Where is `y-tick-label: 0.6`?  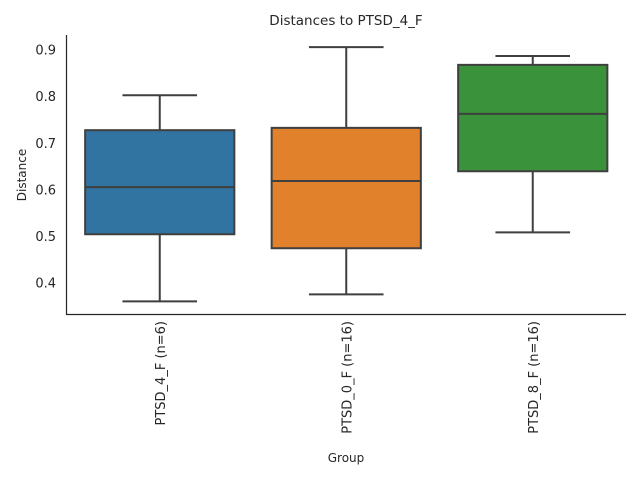 y-tick-label: 0.6 is located at coordinates (45, 190).